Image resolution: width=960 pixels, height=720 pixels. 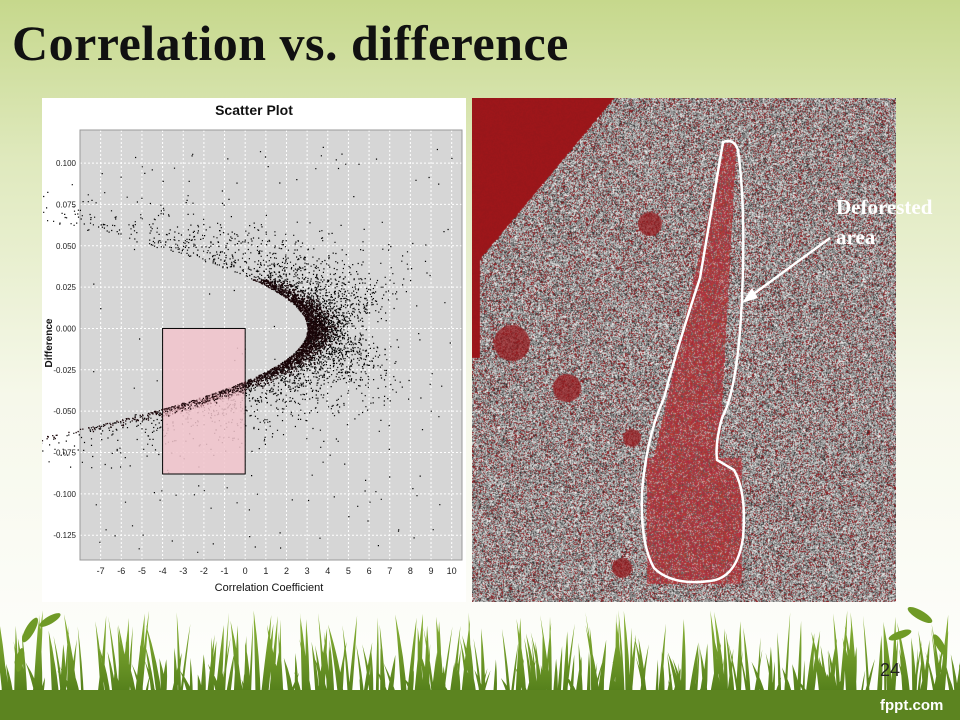 I want to click on y-tick-label: 0.025, so click(x=66, y=287).